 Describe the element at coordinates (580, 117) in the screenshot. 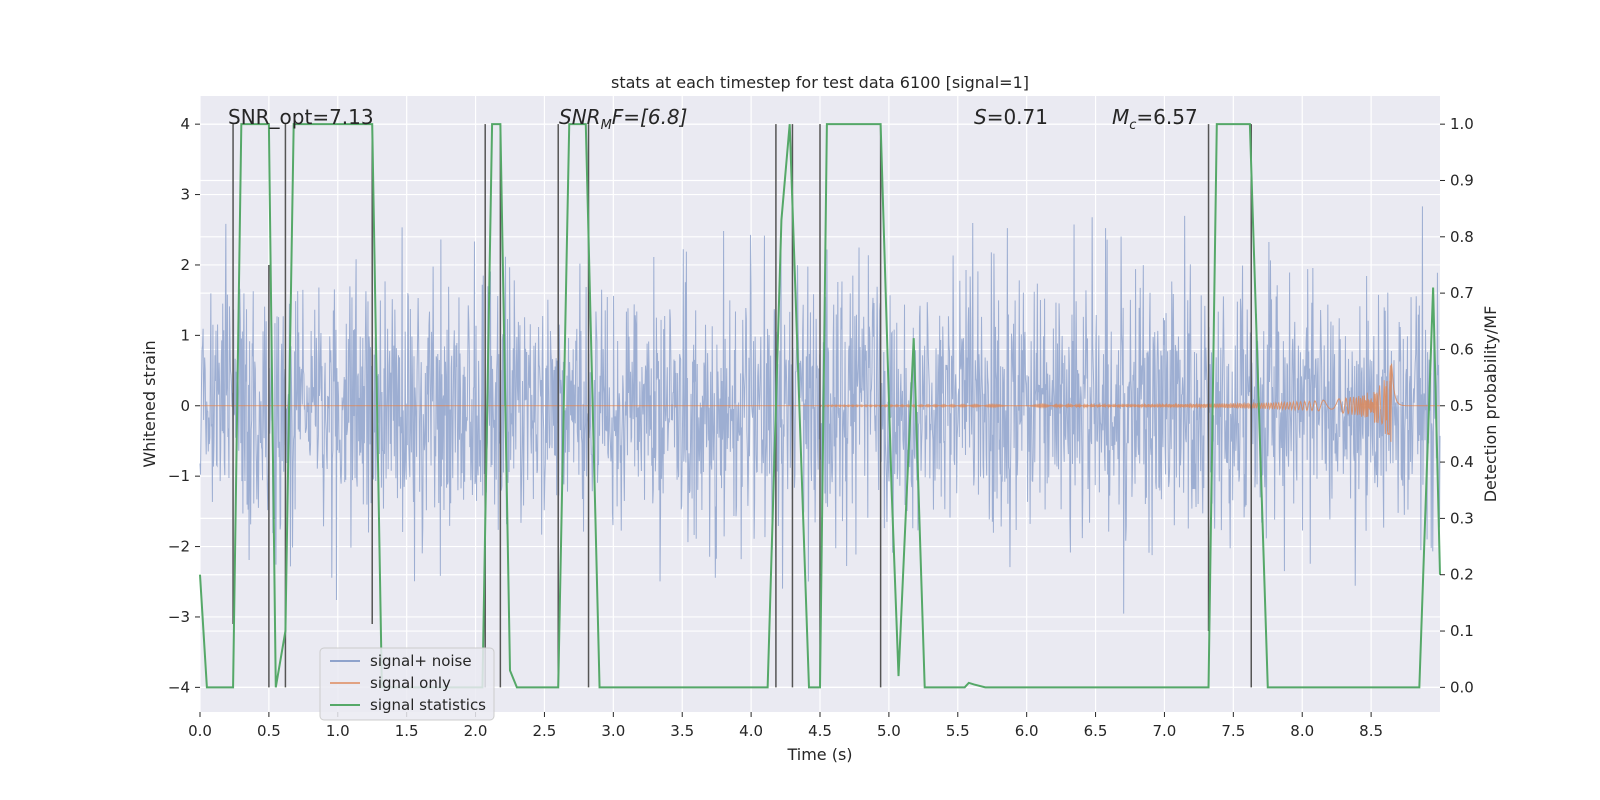

I see `snr-mf-symbol: SNR` at that location.